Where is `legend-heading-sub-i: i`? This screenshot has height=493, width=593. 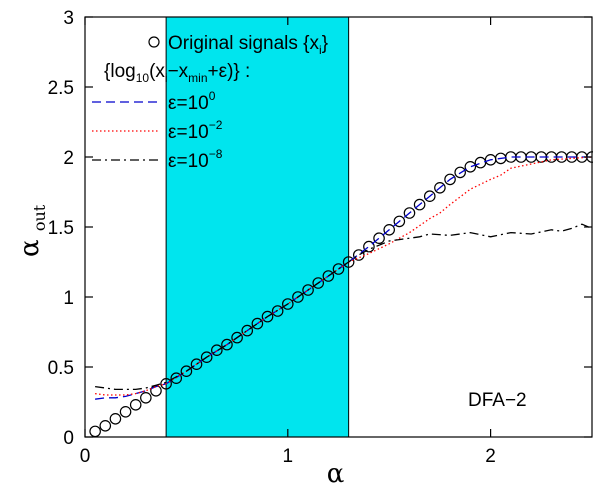 legend-heading-sub-i: i is located at coordinates (166, 78).